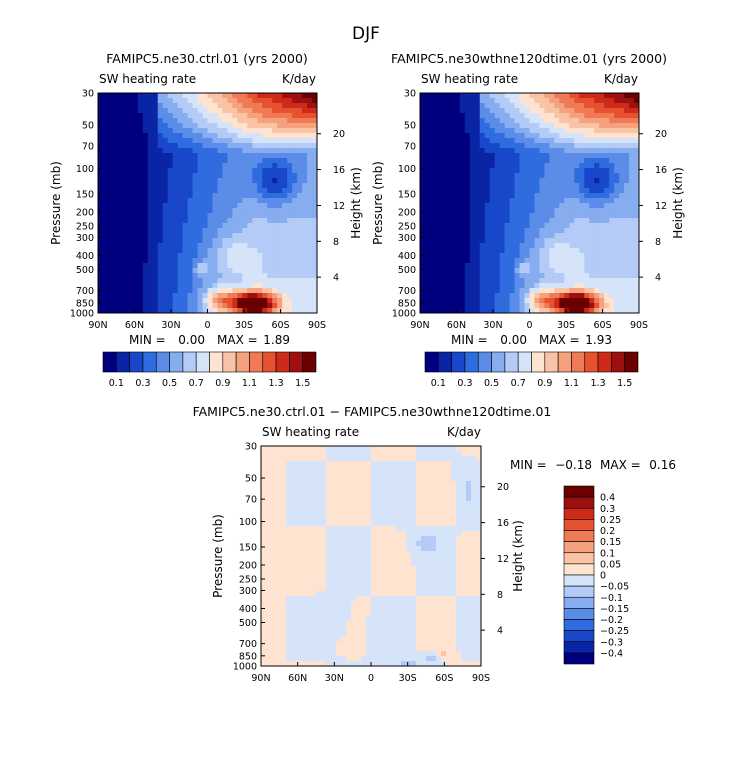 The height and width of the screenshot is (760, 733). Describe the element at coordinates (484, 362) in the screenshot. I see `colorbar-box` at that location.